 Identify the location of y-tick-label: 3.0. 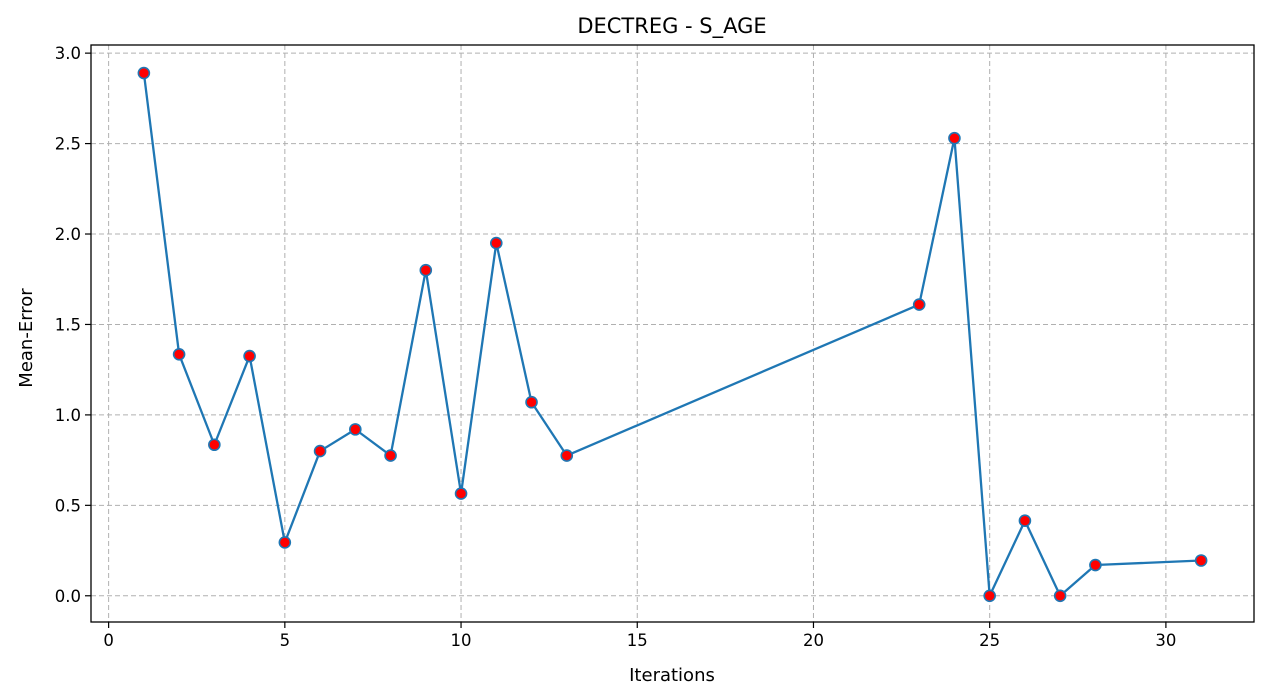
(68, 53).